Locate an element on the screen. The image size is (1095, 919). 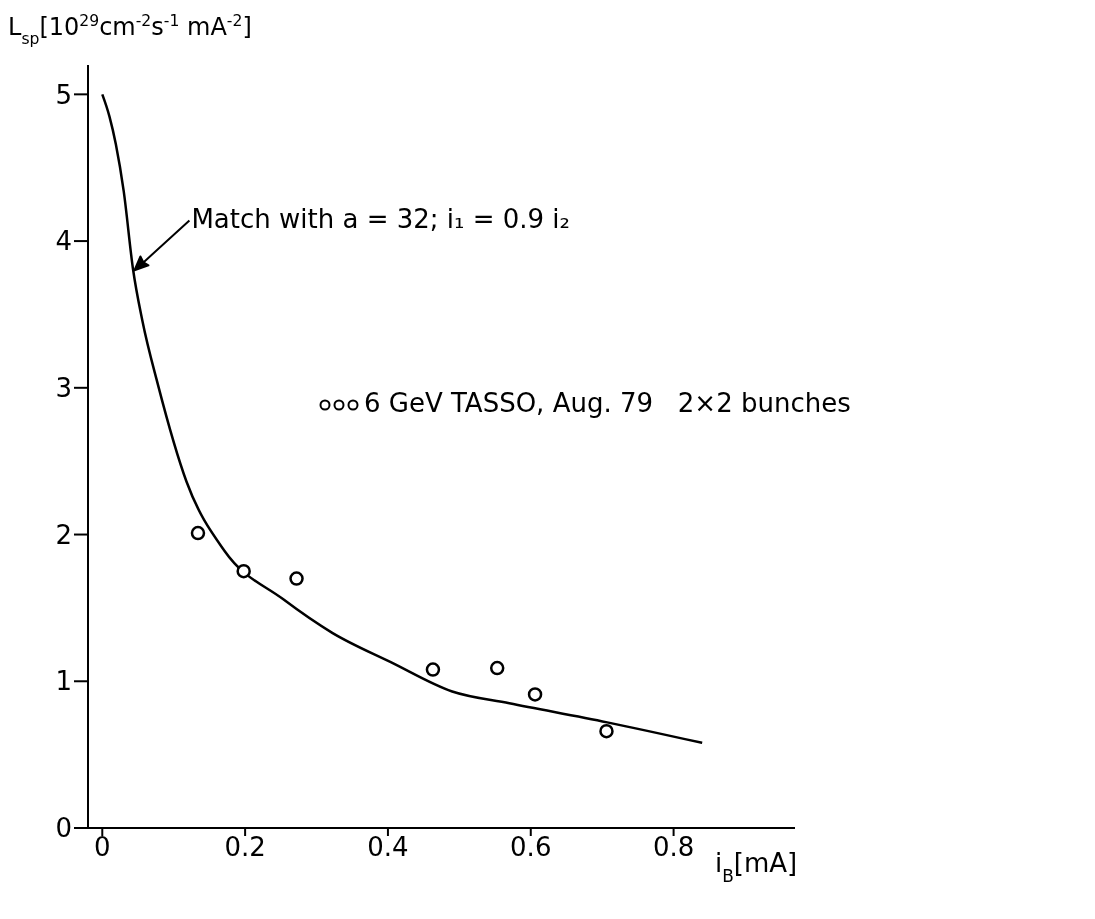
legend-label: 6 GeV TASSO, Aug. 79 2×2 bunches is located at coordinates (607, 403).